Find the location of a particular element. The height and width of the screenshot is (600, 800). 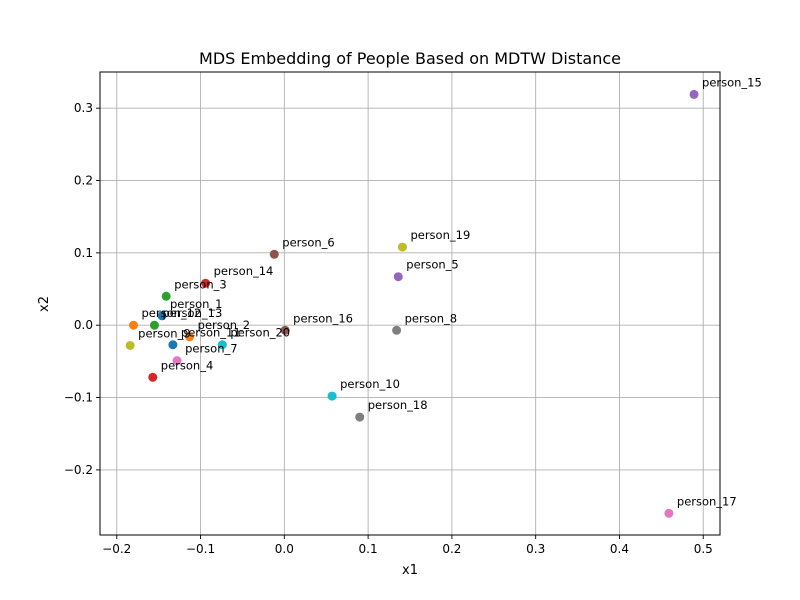

y-tick-label: −0.1 is located at coordinates (78, 398).